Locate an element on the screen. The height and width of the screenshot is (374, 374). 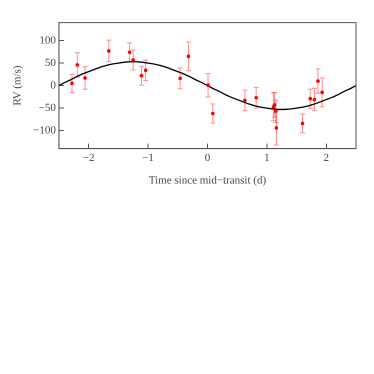
x-tick-label: −2 is located at coordinates (88, 158).